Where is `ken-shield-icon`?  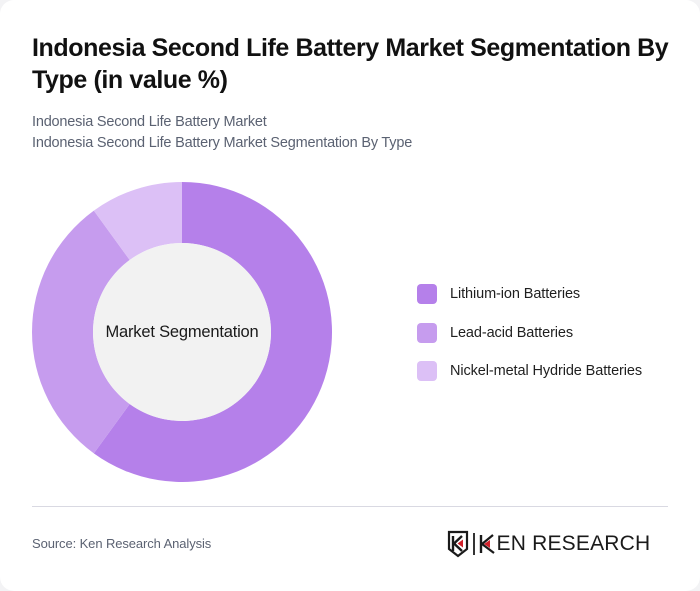 ken-shield-icon is located at coordinates (458, 544).